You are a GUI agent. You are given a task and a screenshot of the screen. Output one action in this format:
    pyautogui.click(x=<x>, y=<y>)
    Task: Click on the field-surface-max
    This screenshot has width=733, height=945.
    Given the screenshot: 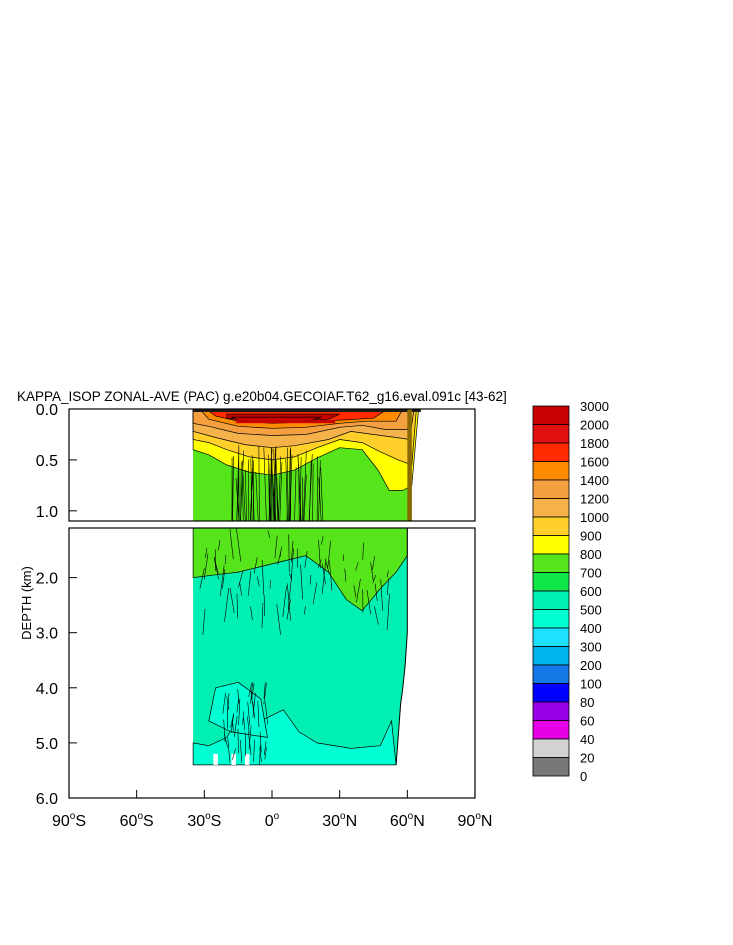 What is the action you would take?
    pyautogui.click(x=285, y=422)
    